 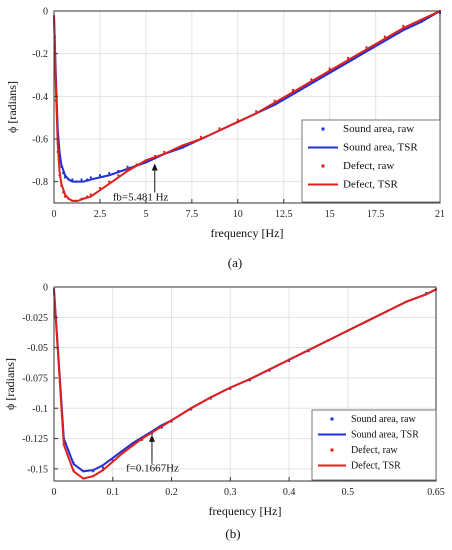 What do you see at coordinates (436, 492) in the screenshot?
I see `x-tick-label: 0.65` at bounding box center [436, 492].